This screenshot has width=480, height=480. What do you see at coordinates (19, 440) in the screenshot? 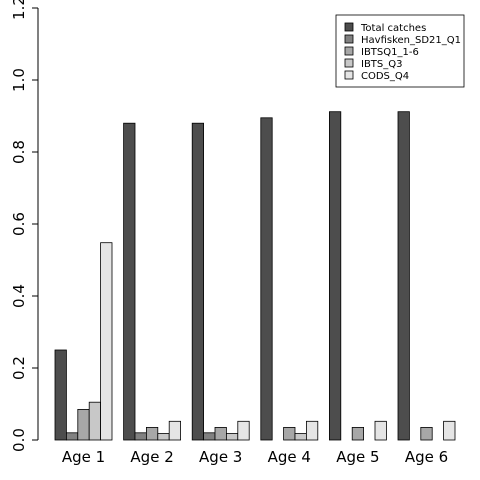
I see `y-tick-label: 0.0` at bounding box center [19, 440].